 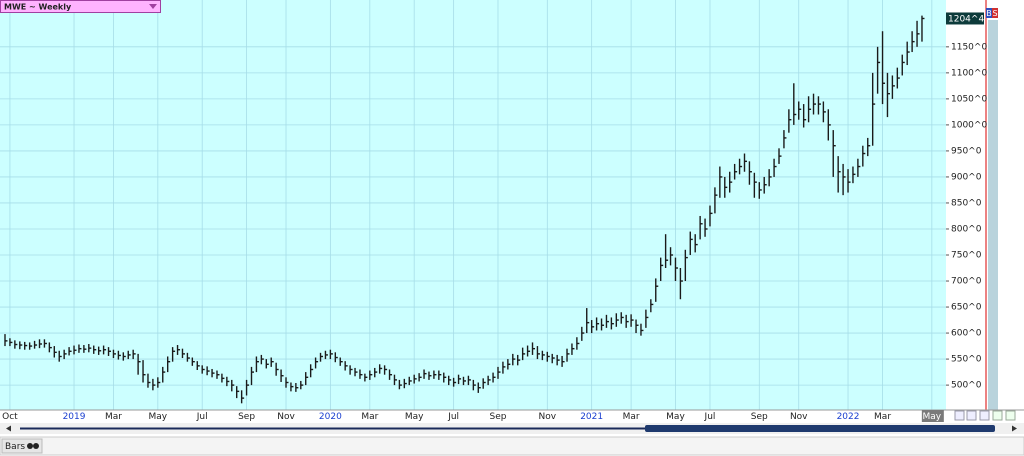 I want to click on last-price-label: 1204^4, so click(x=966, y=19).